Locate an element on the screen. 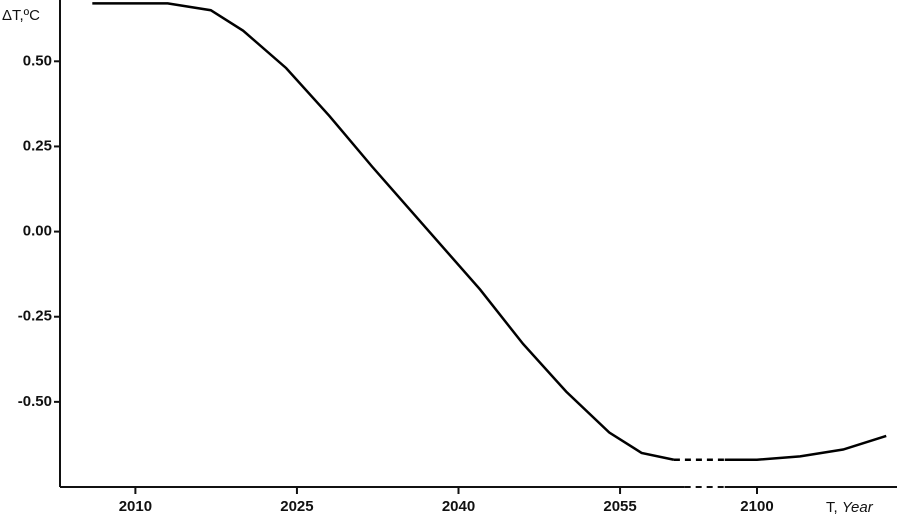 The image size is (900, 518). x-axis-label-text: T, is located at coordinates (832, 507).